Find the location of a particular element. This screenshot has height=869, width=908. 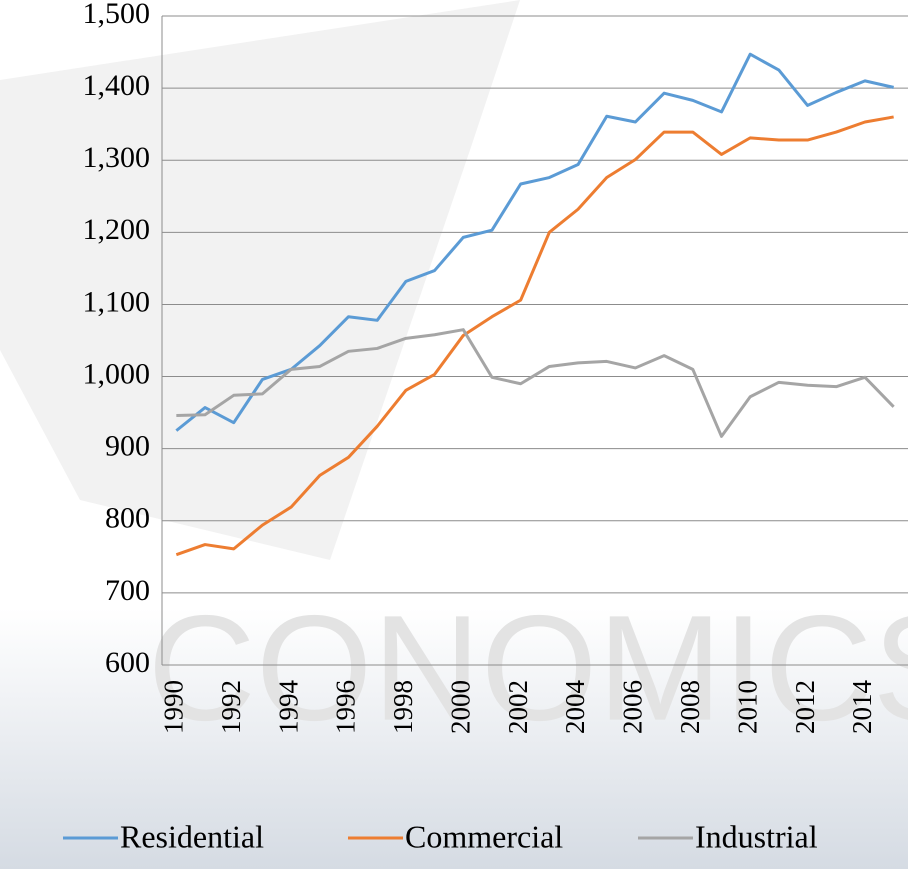

y-tick-label: 1,300 is located at coordinates (117, 157).